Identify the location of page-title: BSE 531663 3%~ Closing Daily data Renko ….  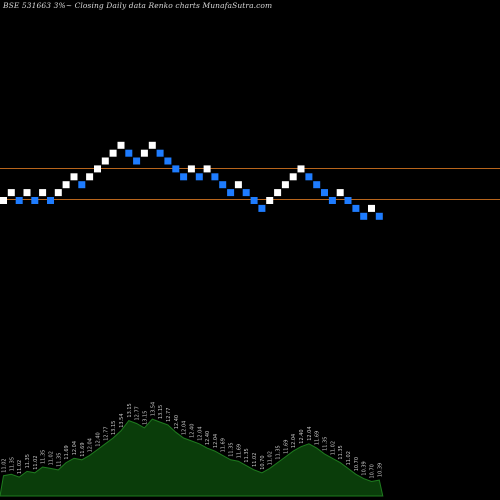
(138, 5).